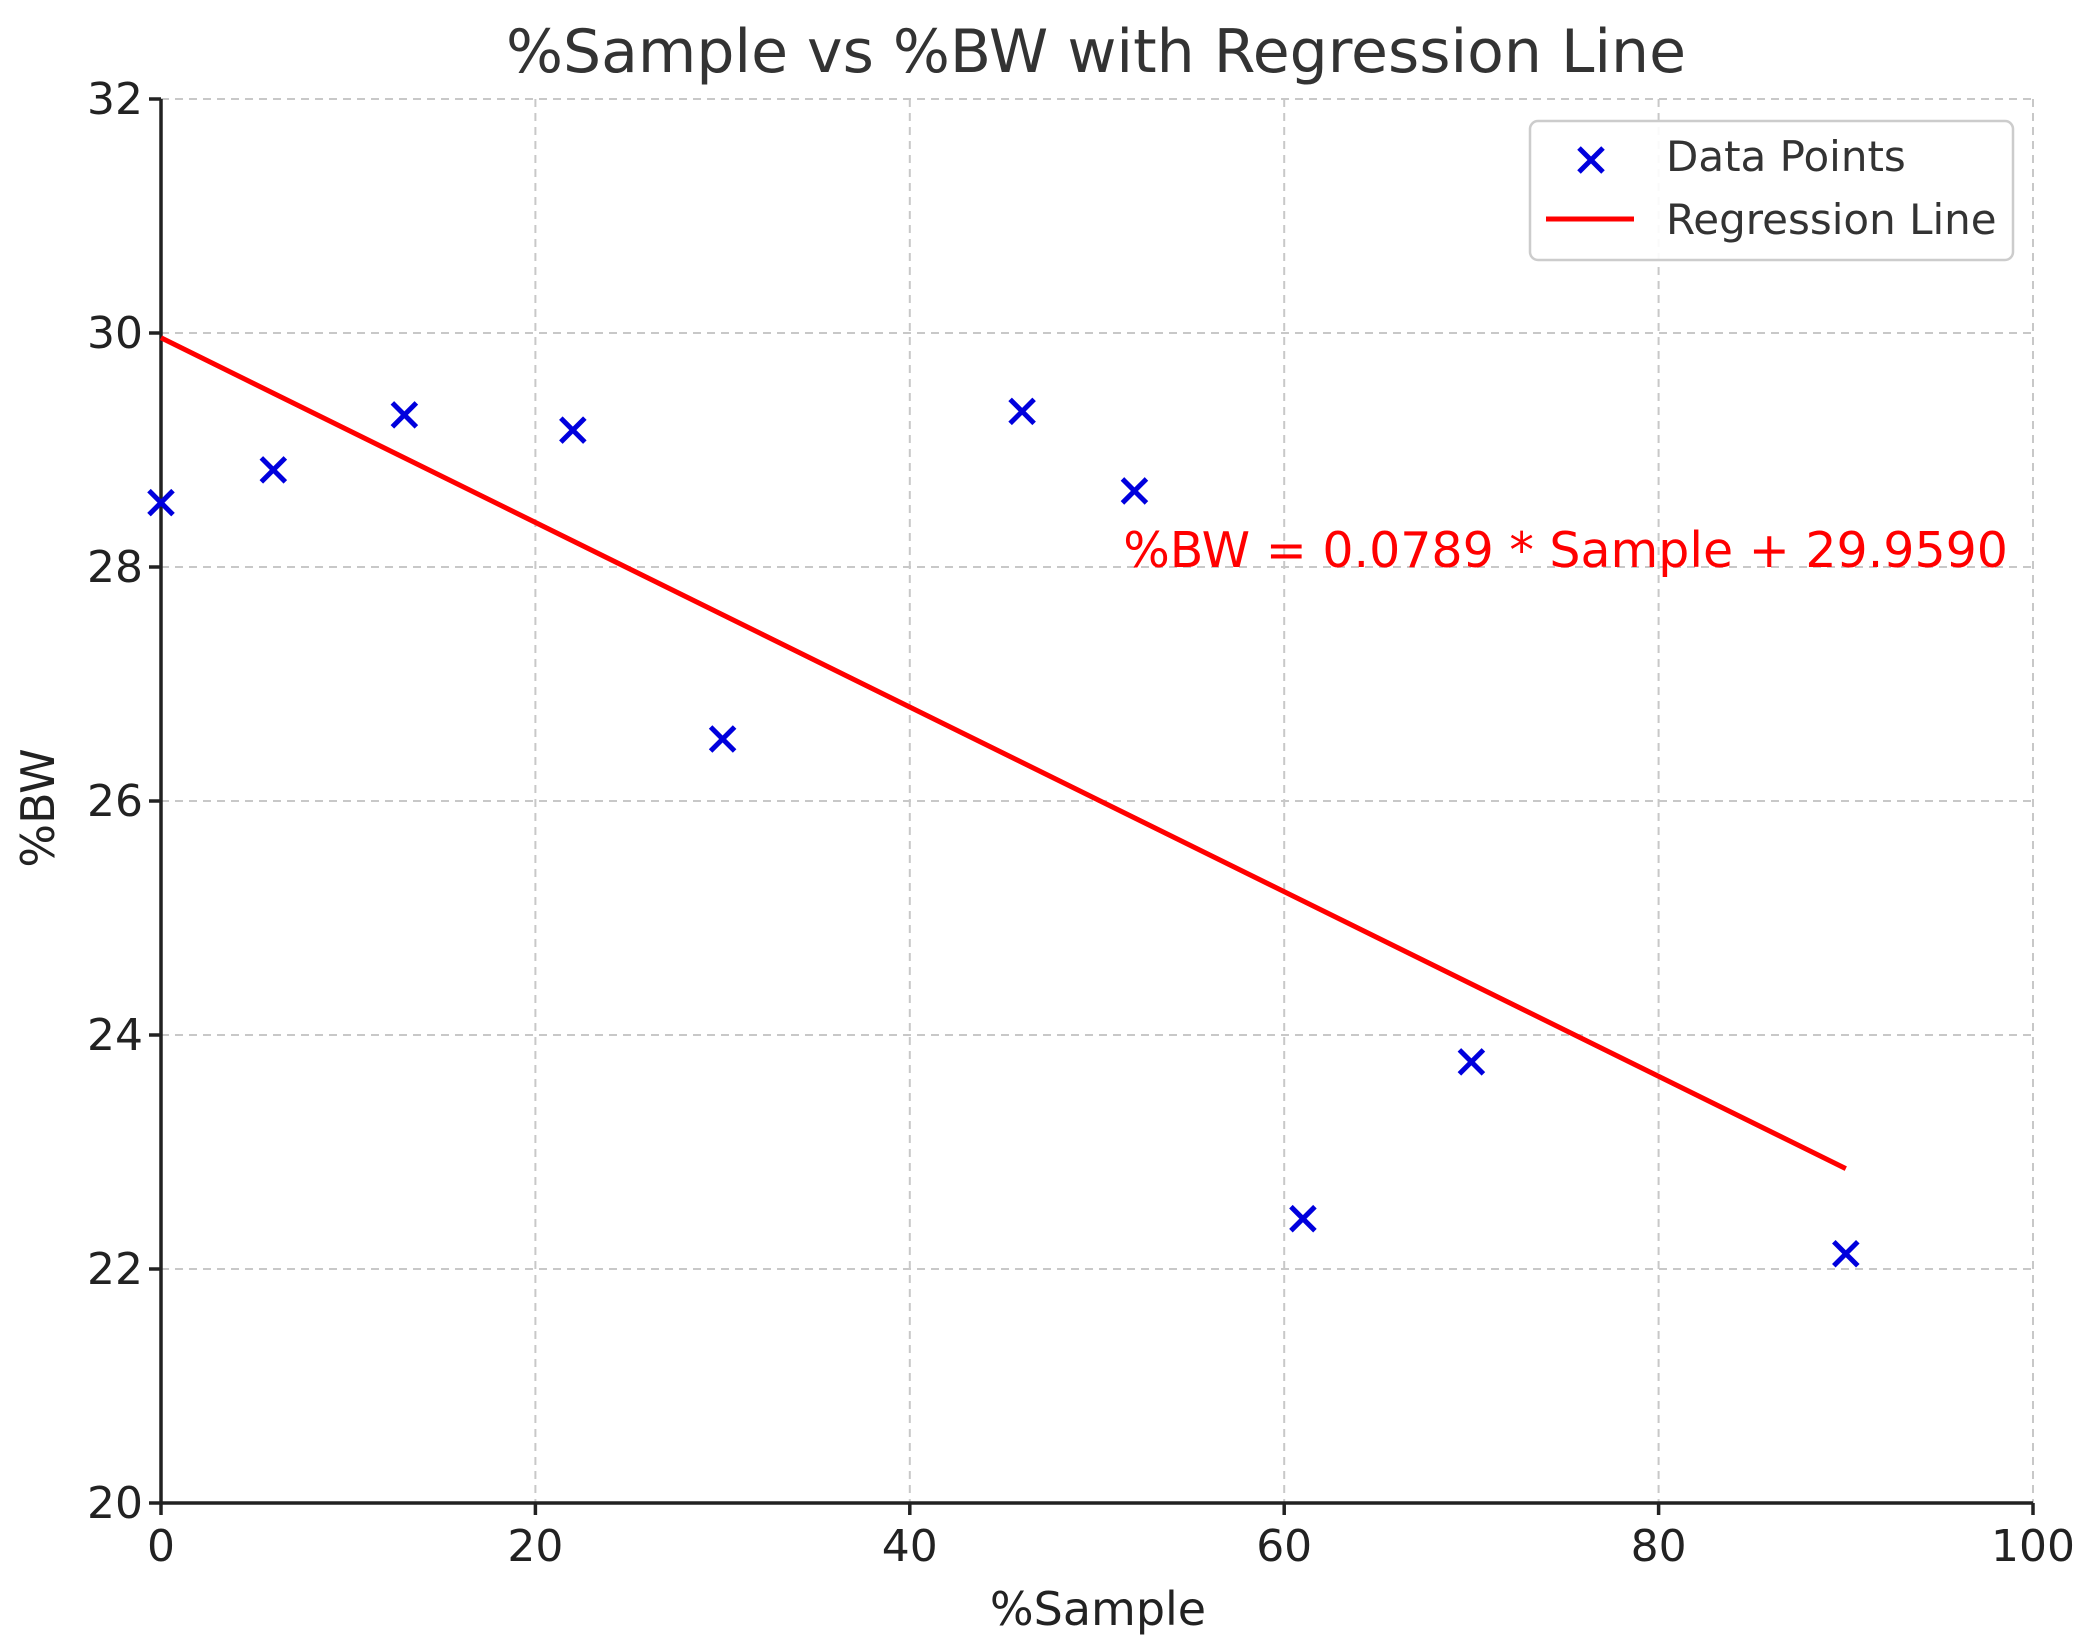  I want to click on legend-label-data-points: Data Points, so click(1786, 156).